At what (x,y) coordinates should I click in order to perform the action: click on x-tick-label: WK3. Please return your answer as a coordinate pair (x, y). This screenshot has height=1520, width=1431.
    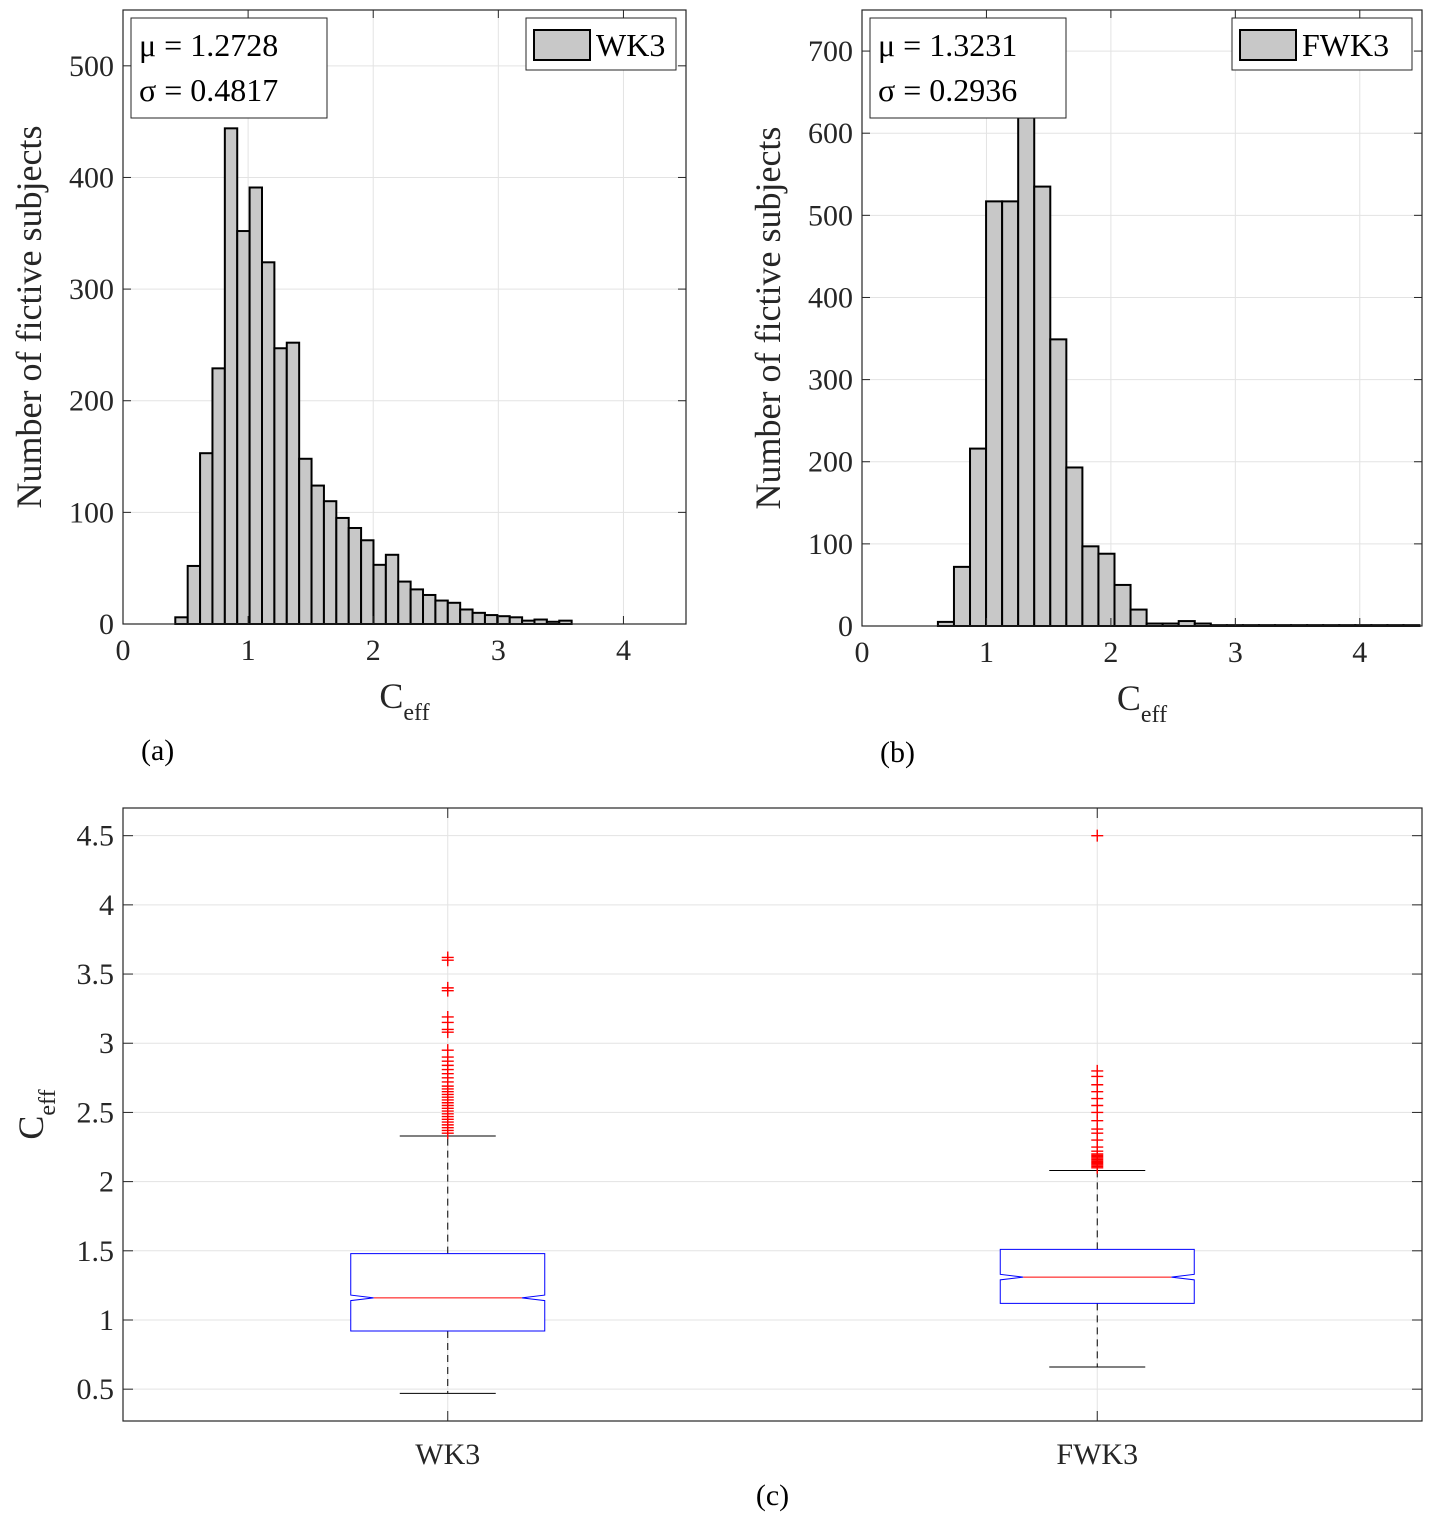
    Looking at the image, I should click on (447, 1454).